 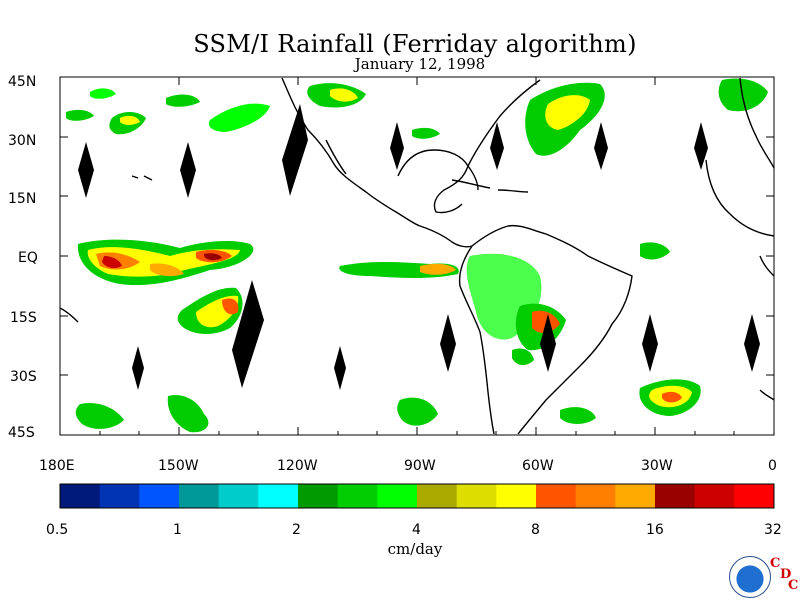 I want to click on lat-label: 30N, so click(x=22, y=141).